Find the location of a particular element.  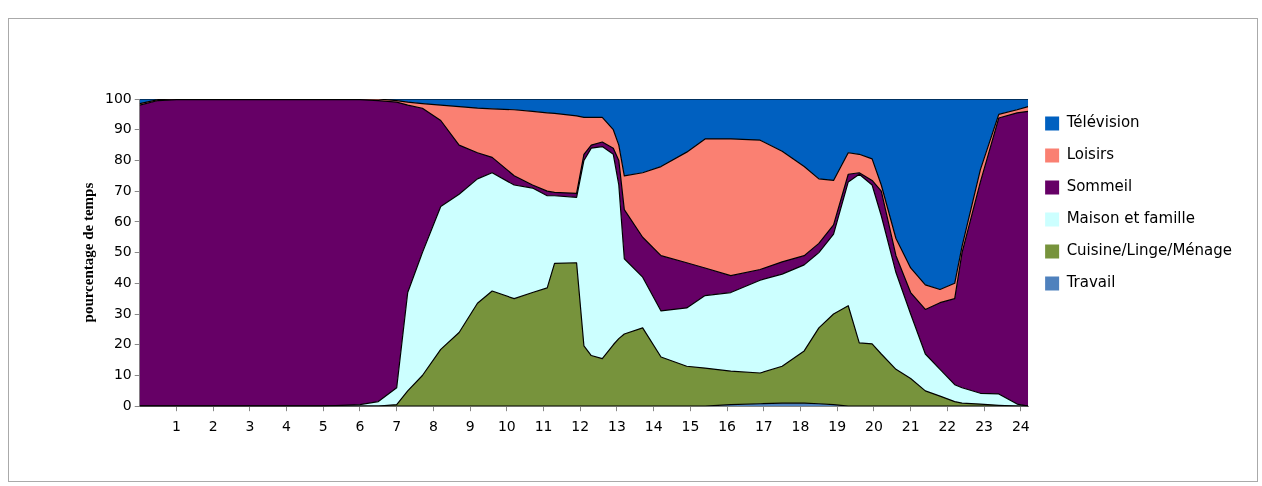

y-tick-label: 30 is located at coordinates (122, 312).